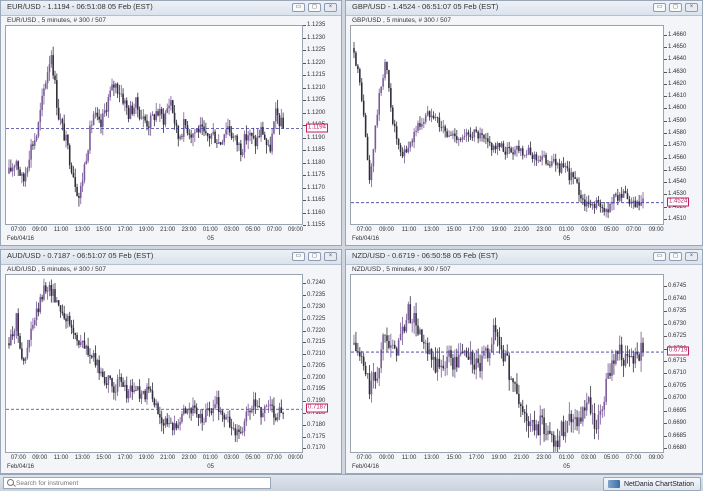  I want to click on last-price-tag: 1.1194, so click(317, 127).